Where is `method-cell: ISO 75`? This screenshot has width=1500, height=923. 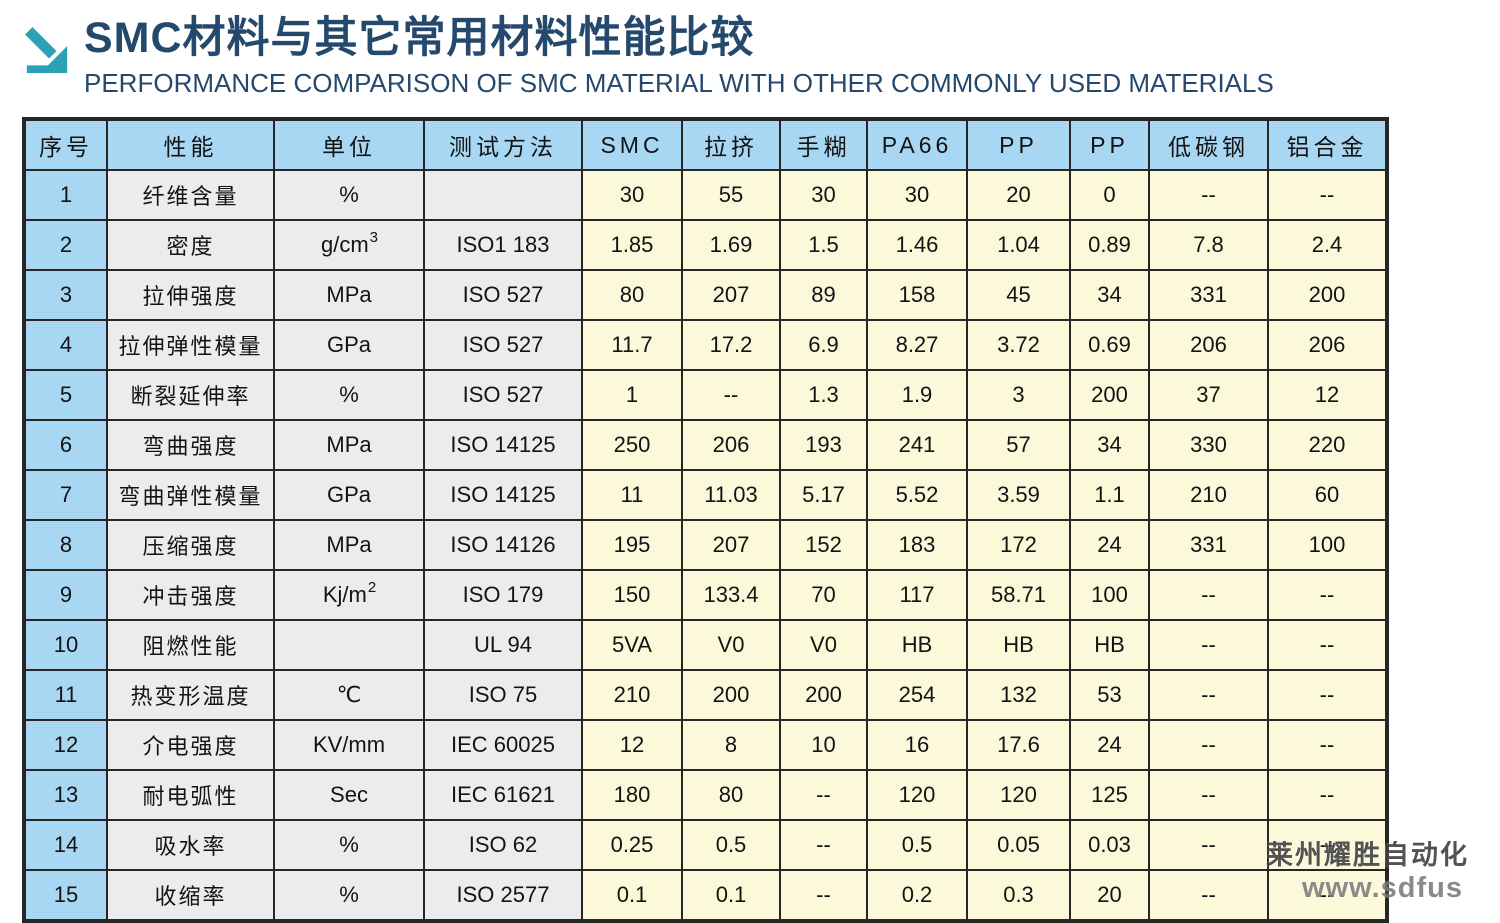
method-cell: ISO 75 is located at coordinates (503, 695).